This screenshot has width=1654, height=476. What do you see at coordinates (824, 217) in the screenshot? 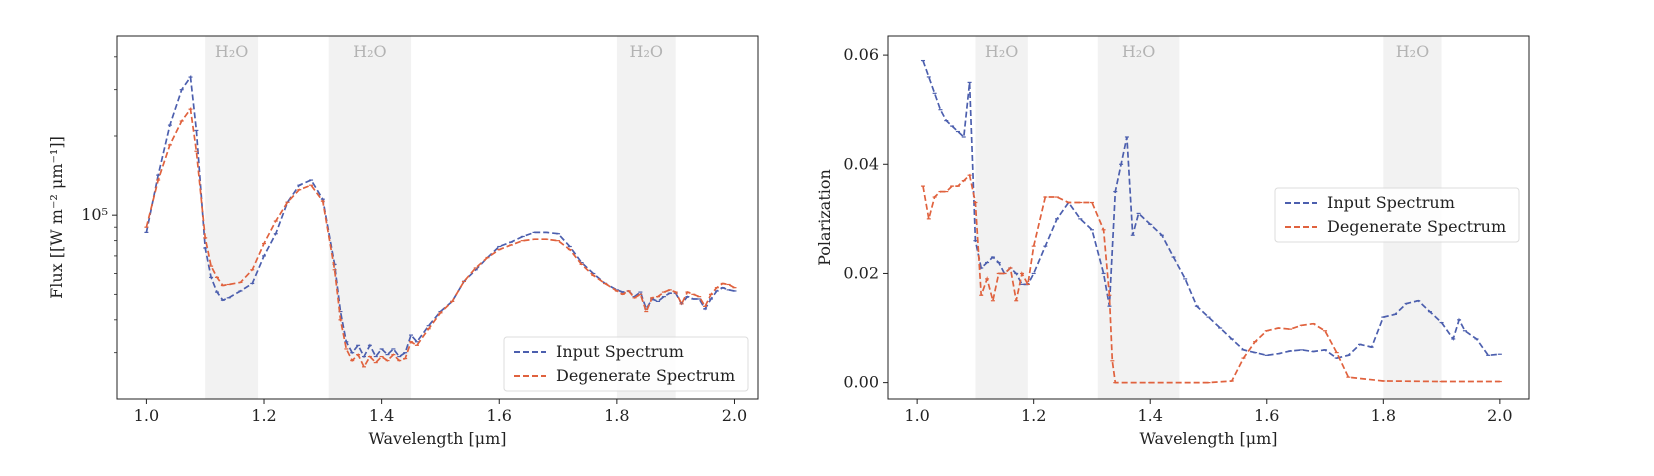
I see `y-axis-label: Polarization` at bounding box center [824, 217].